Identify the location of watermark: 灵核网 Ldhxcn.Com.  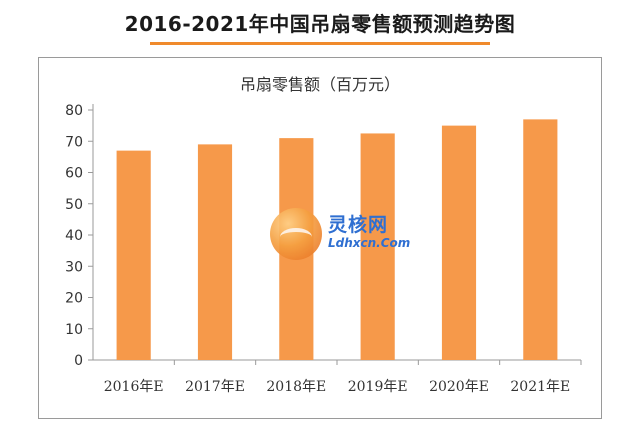
(340, 236).